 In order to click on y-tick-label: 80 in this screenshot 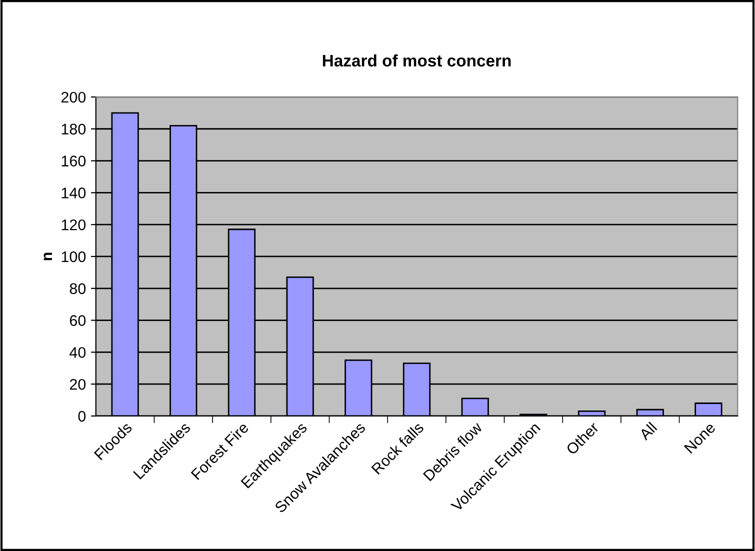, I will do `click(78, 288)`.